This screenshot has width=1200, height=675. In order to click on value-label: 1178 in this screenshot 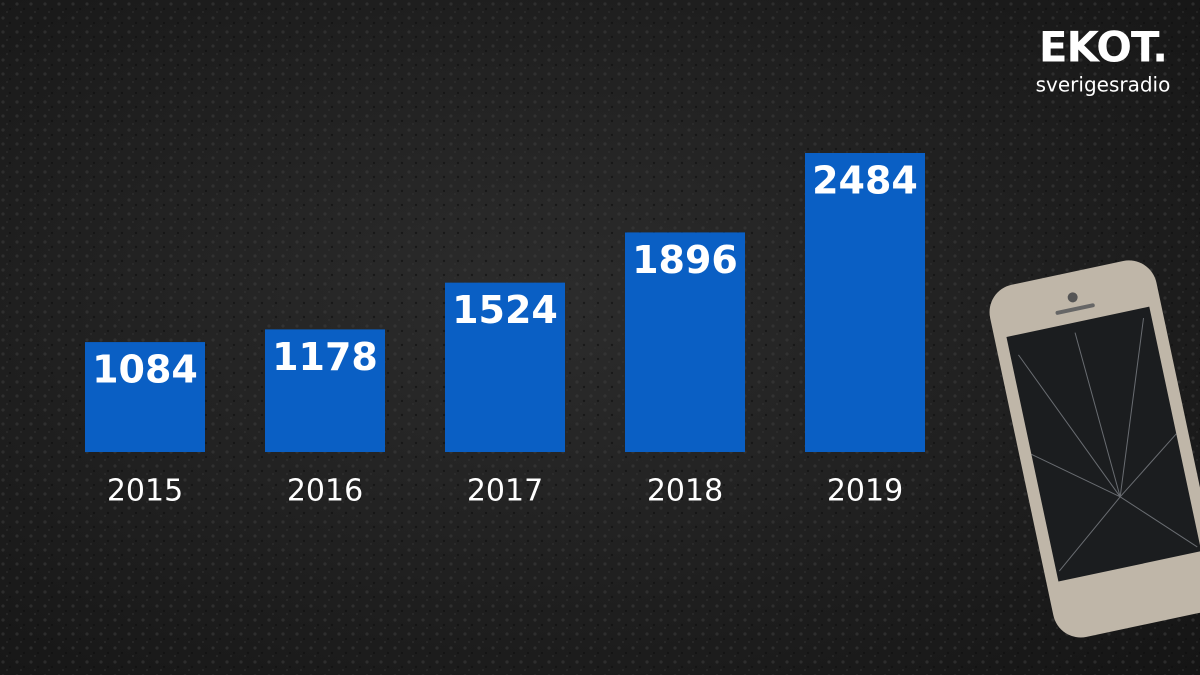, I will do `click(325, 357)`.